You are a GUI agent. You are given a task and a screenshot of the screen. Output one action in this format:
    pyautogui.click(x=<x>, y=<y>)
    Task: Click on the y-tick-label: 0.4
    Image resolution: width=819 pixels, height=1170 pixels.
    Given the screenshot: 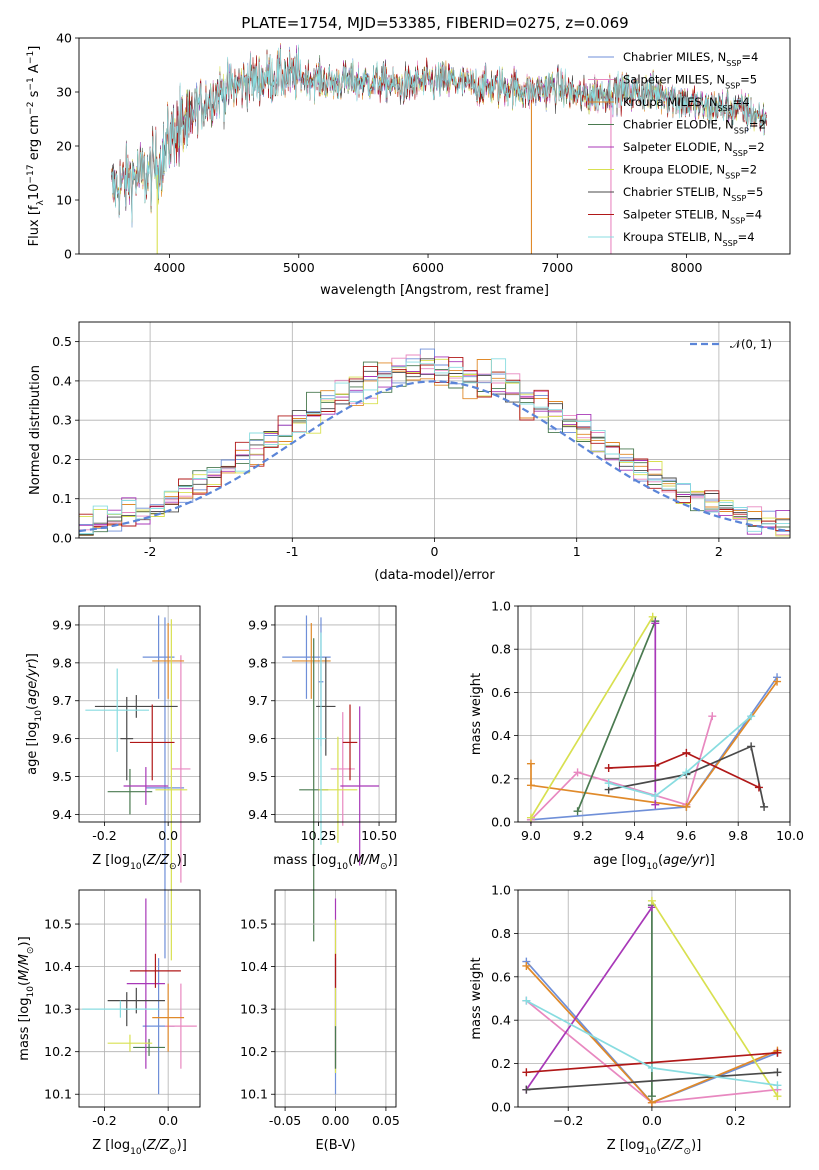 What is the action you would take?
    pyautogui.click(x=501, y=1020)
    